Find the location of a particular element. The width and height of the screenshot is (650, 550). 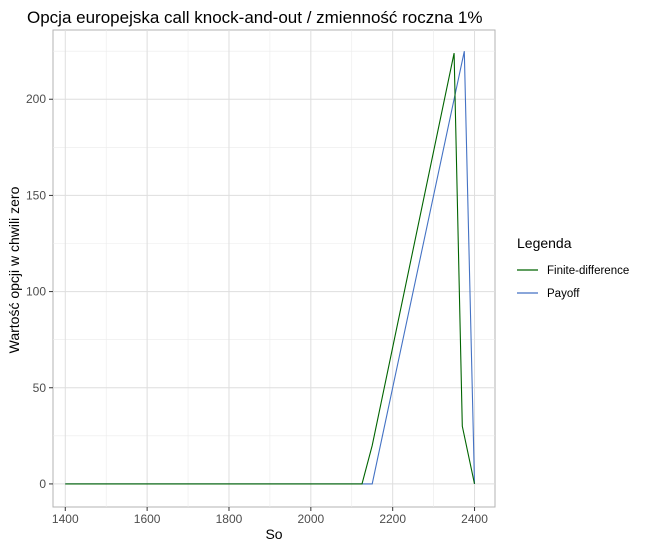

y-axis: 0 50 100 150 200 is located at coordinates (39, 291).